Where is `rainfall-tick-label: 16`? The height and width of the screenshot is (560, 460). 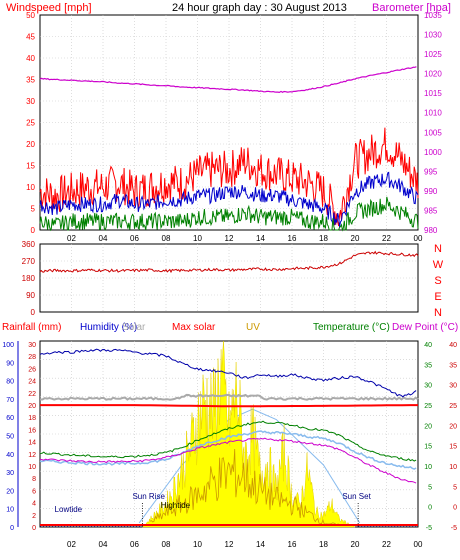 rainfall-tick-label: 16 is located at coordinates (32, 430).